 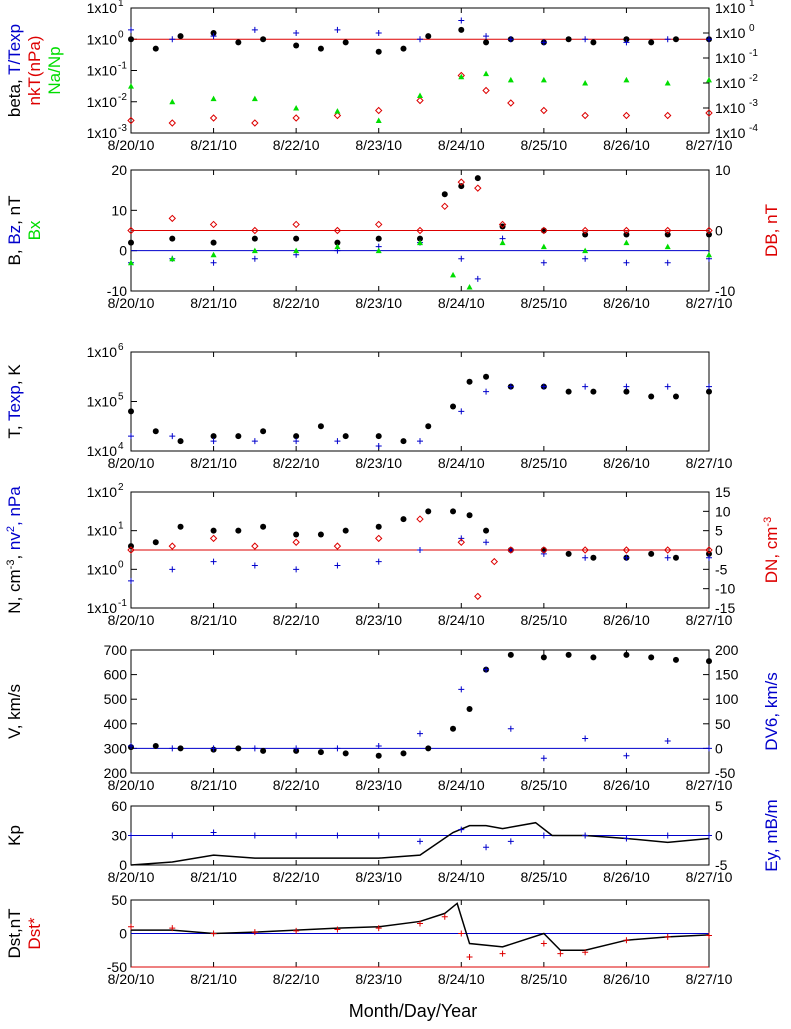 What do you see at coordinates (420, 926) in the screenshot?
I see `series-line` at bounding box center [420, 926].